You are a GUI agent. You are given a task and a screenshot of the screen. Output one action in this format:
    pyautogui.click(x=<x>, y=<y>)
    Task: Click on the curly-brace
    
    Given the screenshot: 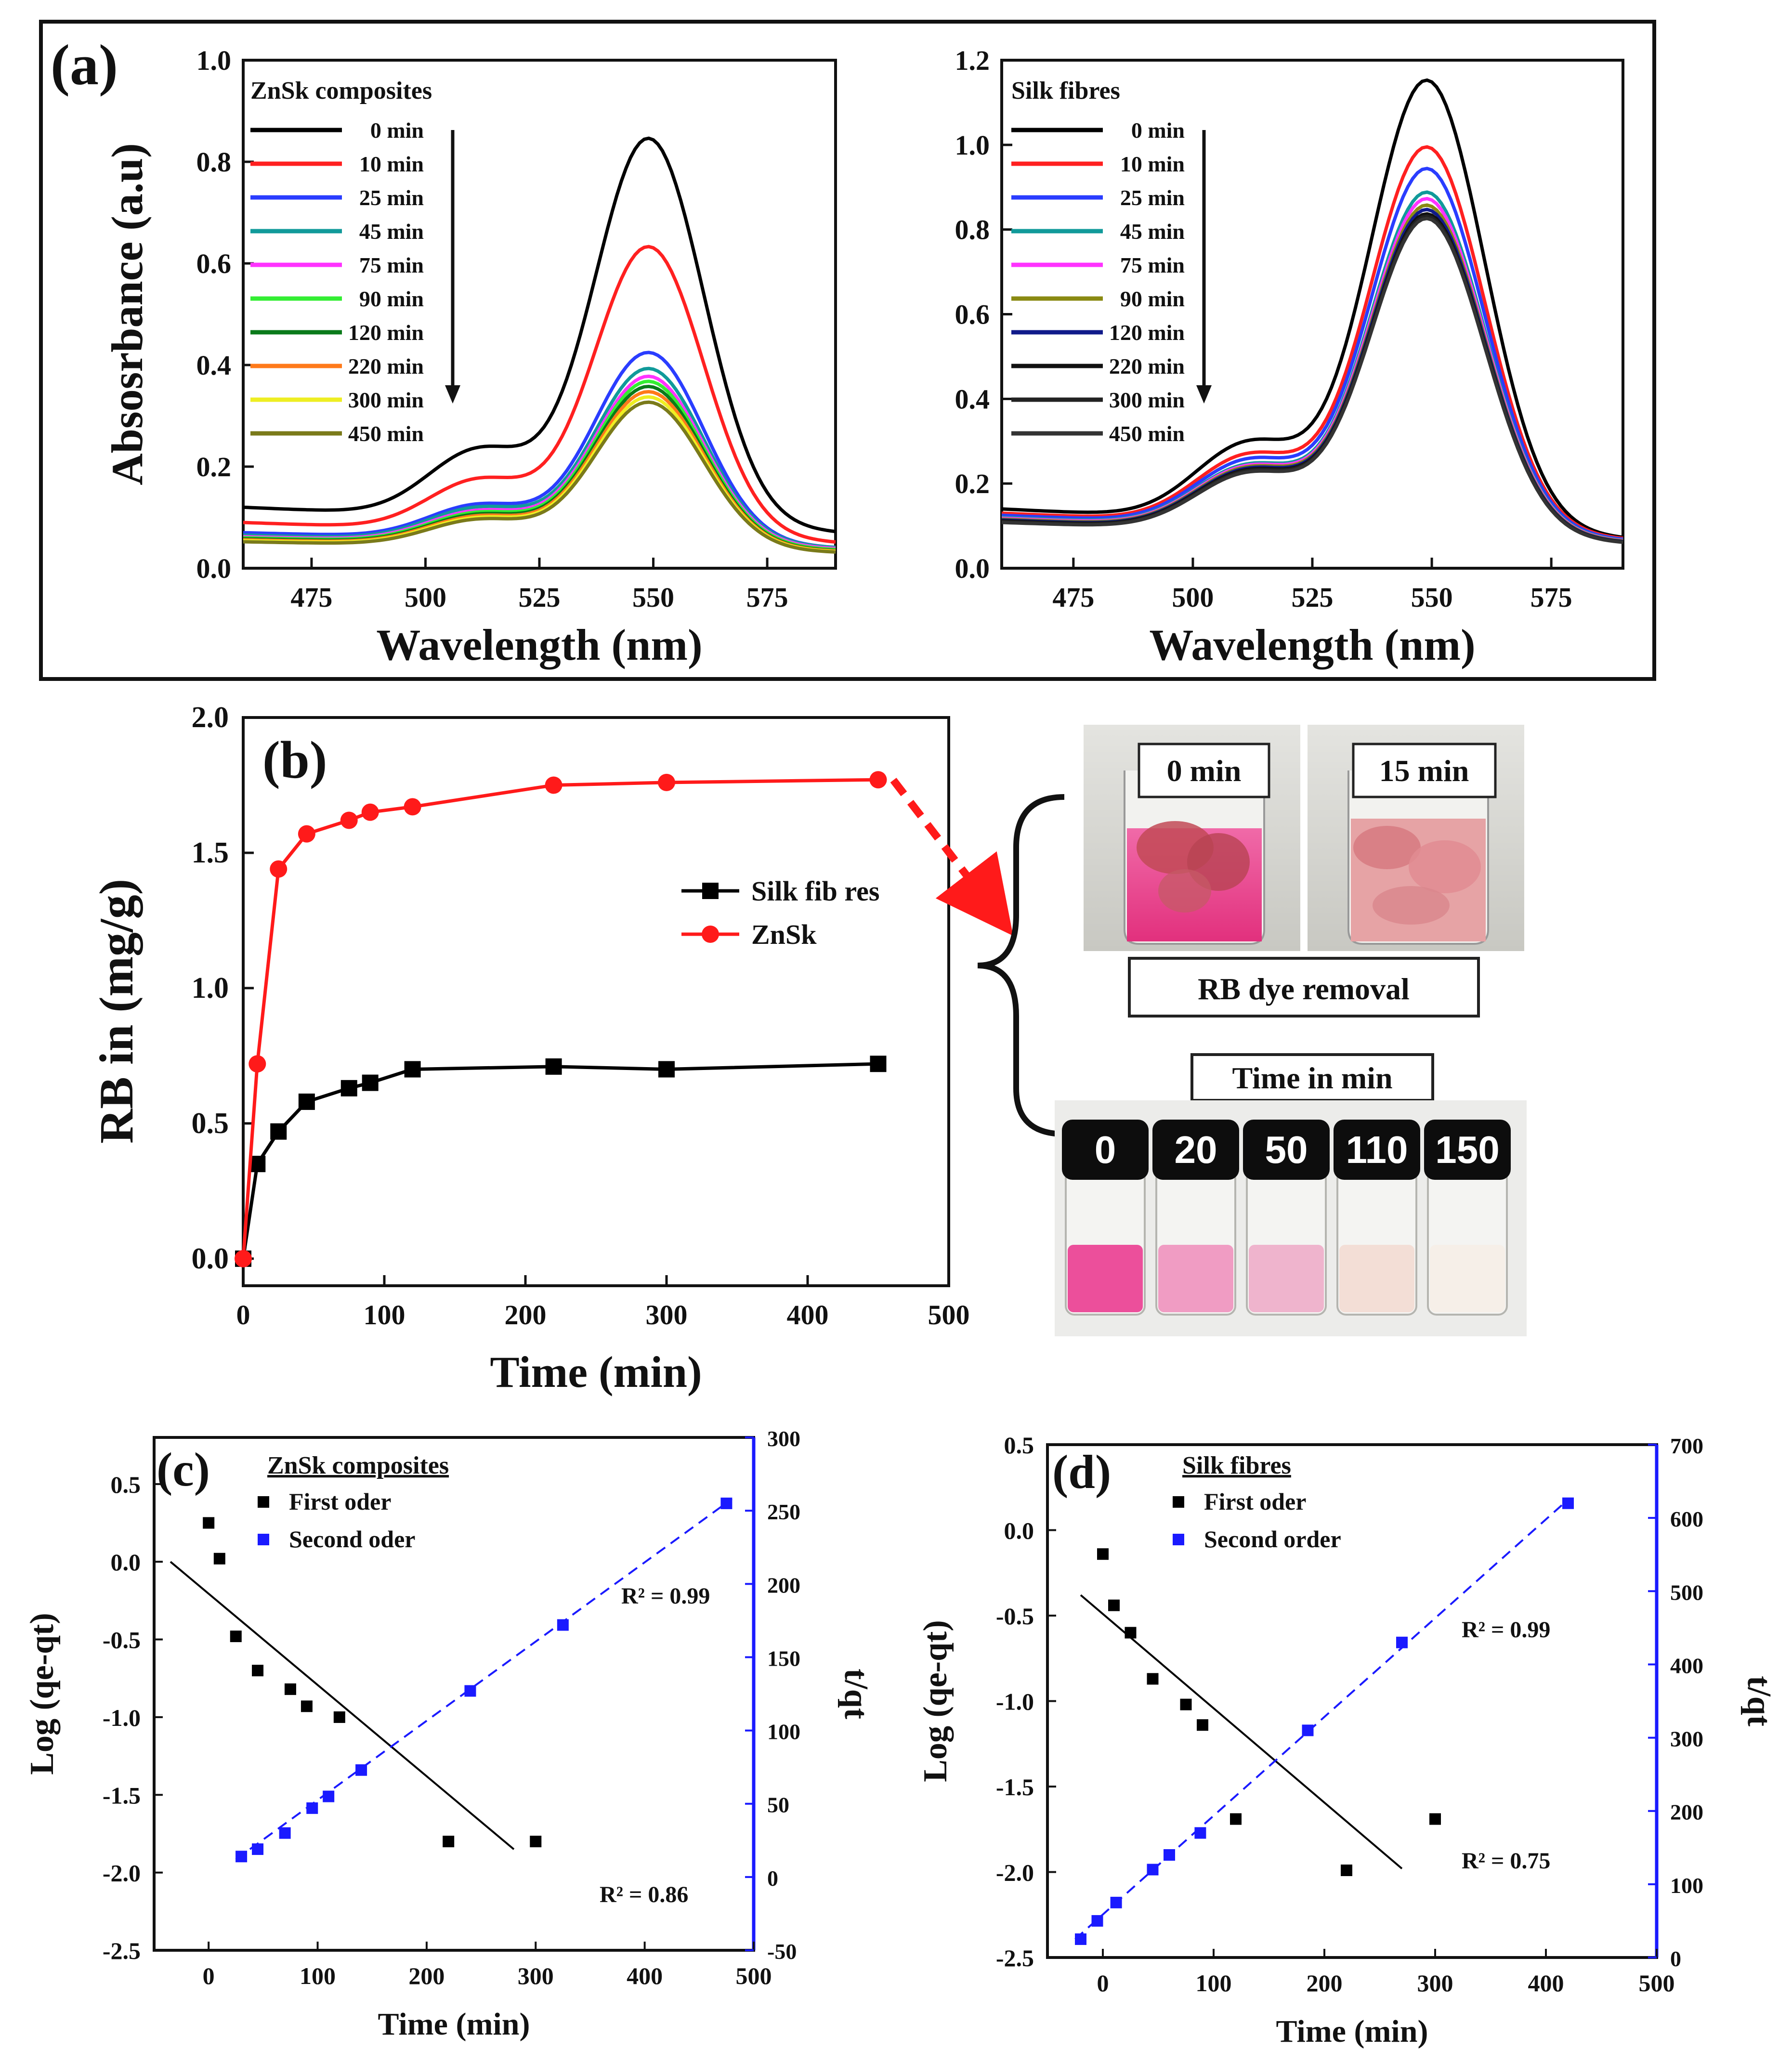 What is the action you would take?
    pyautogui.click(x=1021, y=965)
    